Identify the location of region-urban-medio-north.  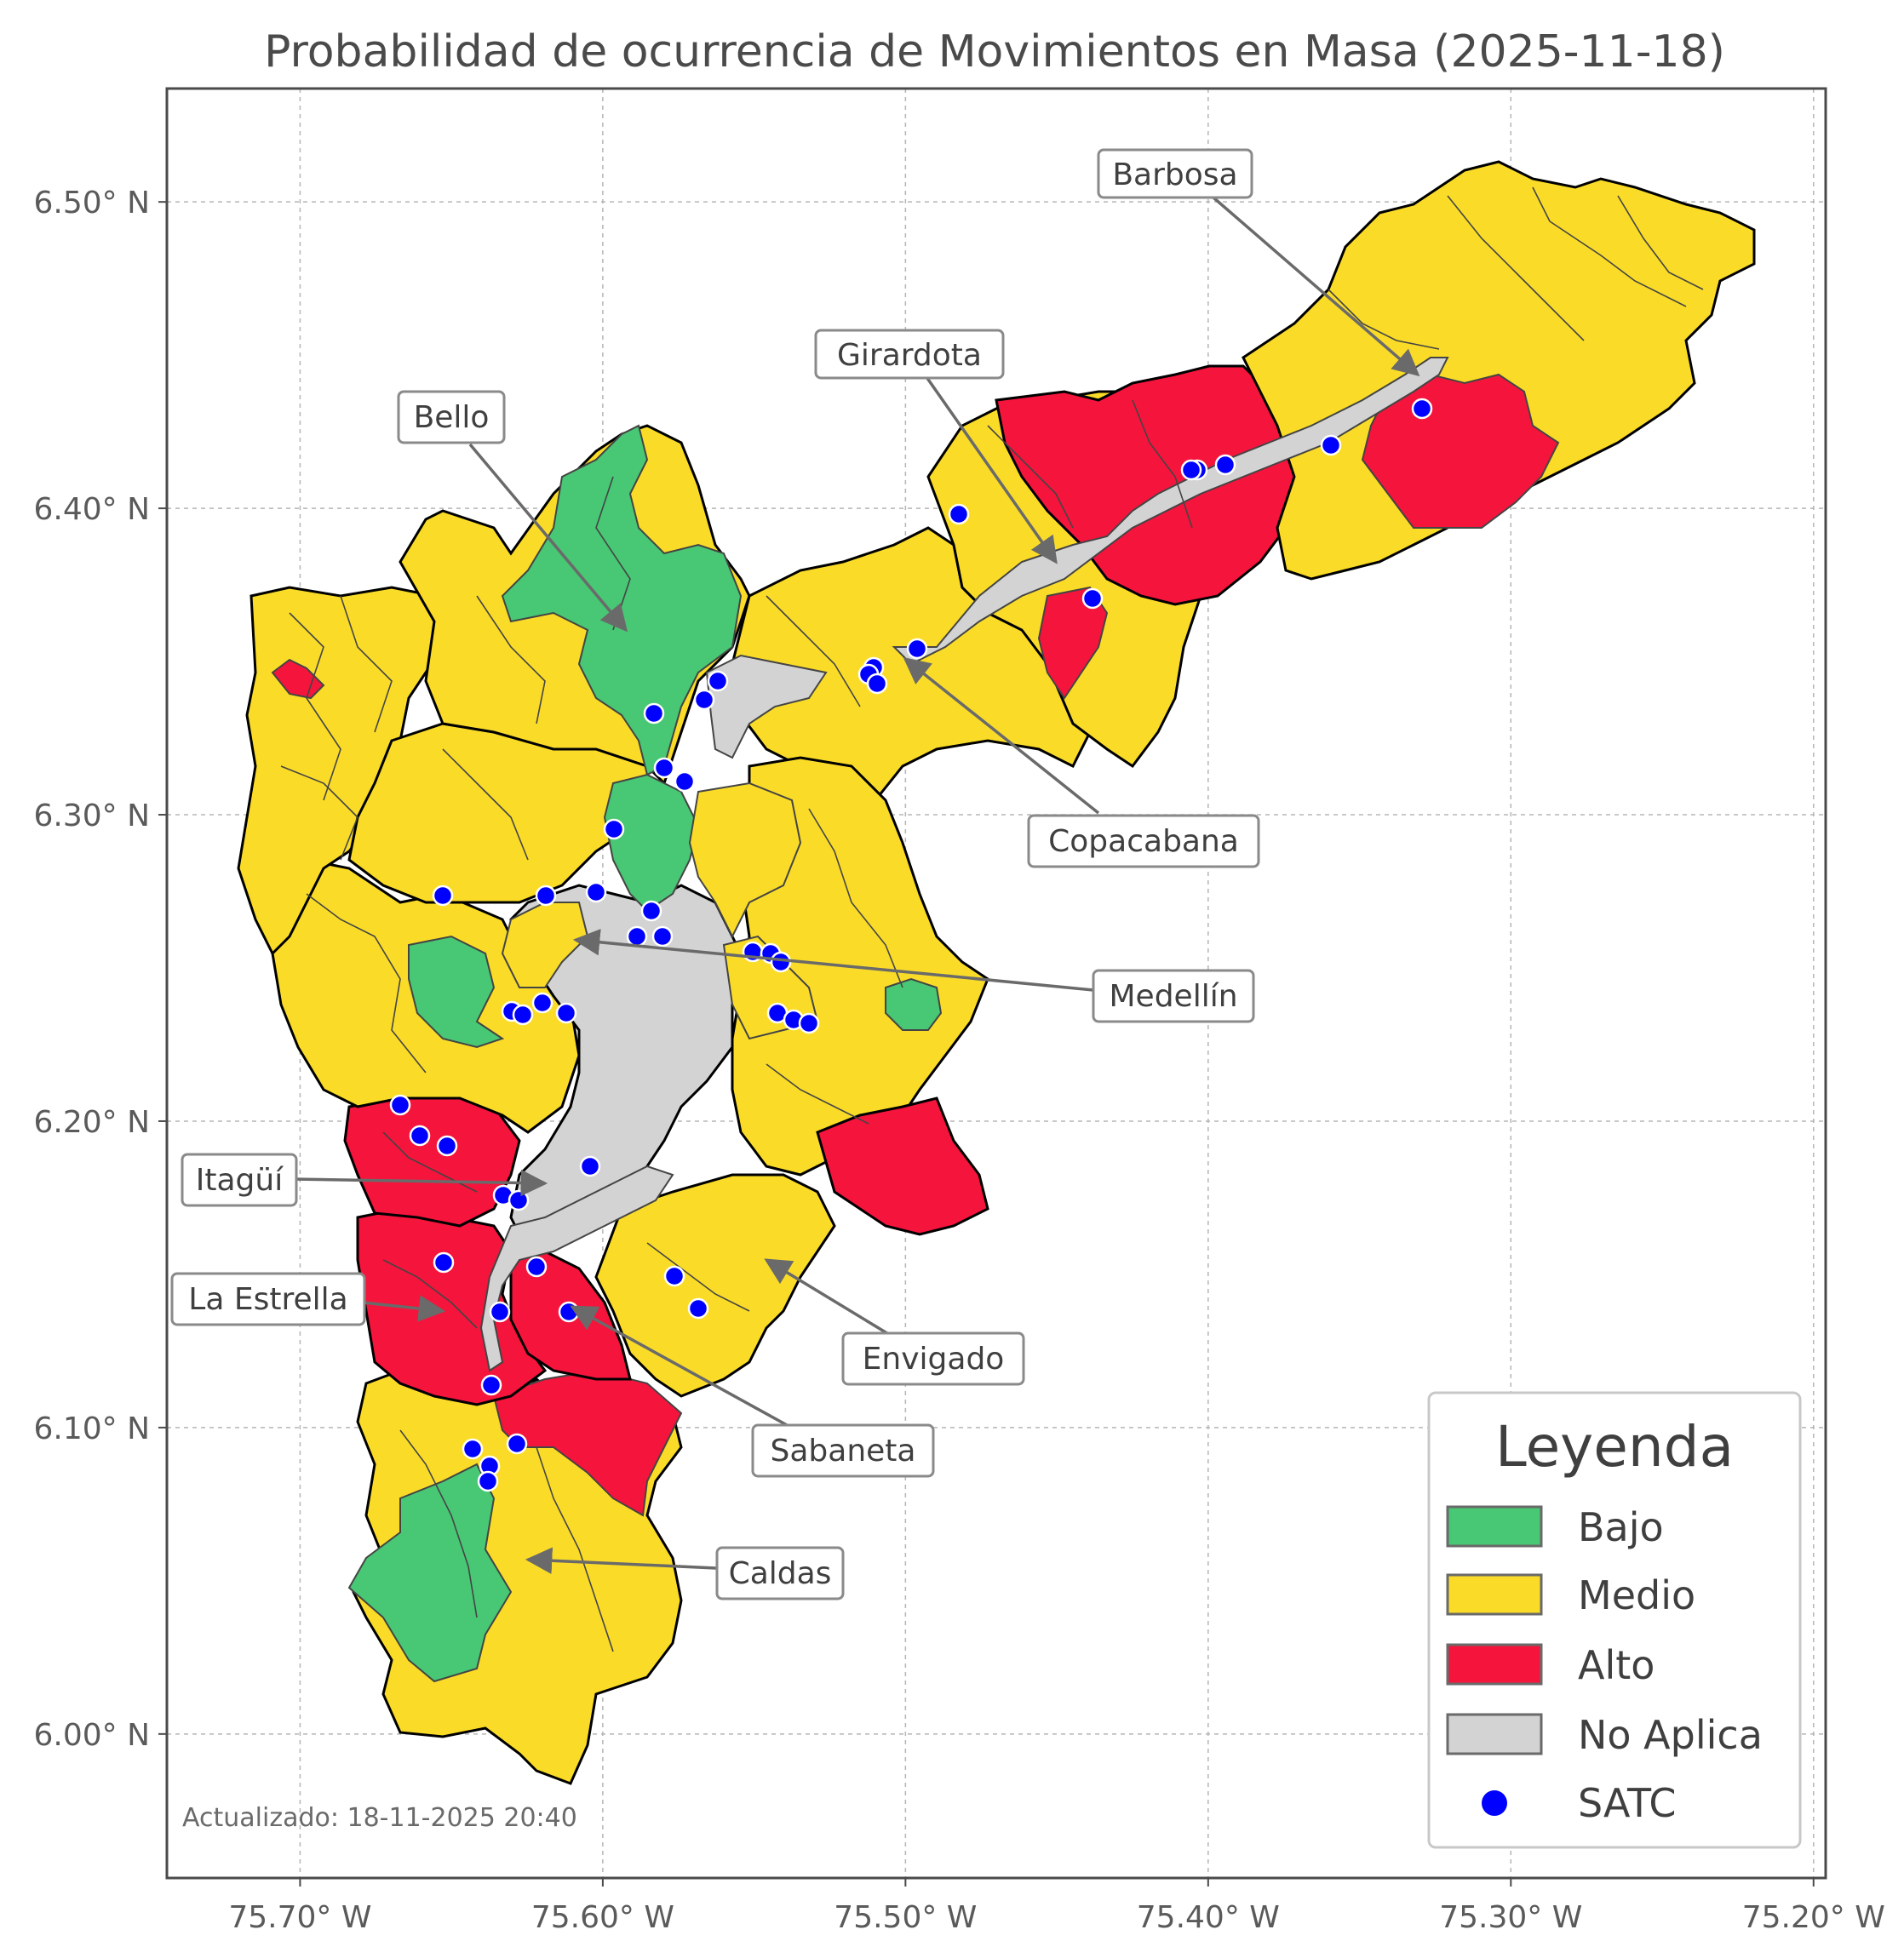
(745, 860).